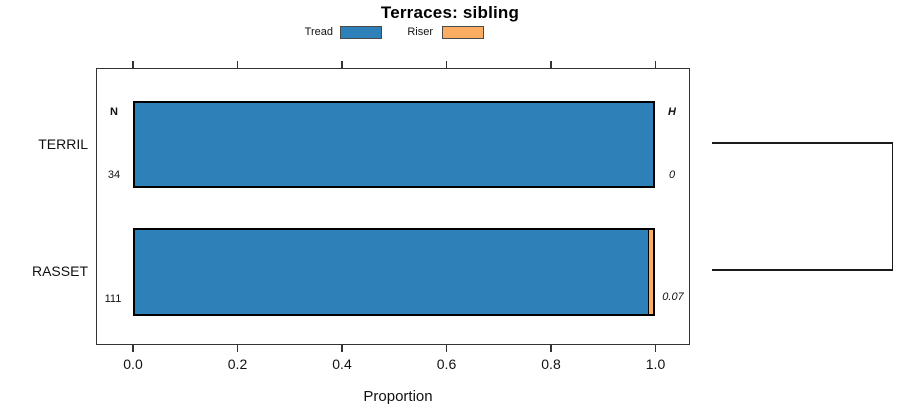  Describe the element at coordinates (655, 364) in the screenshot. I see `x-tick-label: 1.0` at that location.